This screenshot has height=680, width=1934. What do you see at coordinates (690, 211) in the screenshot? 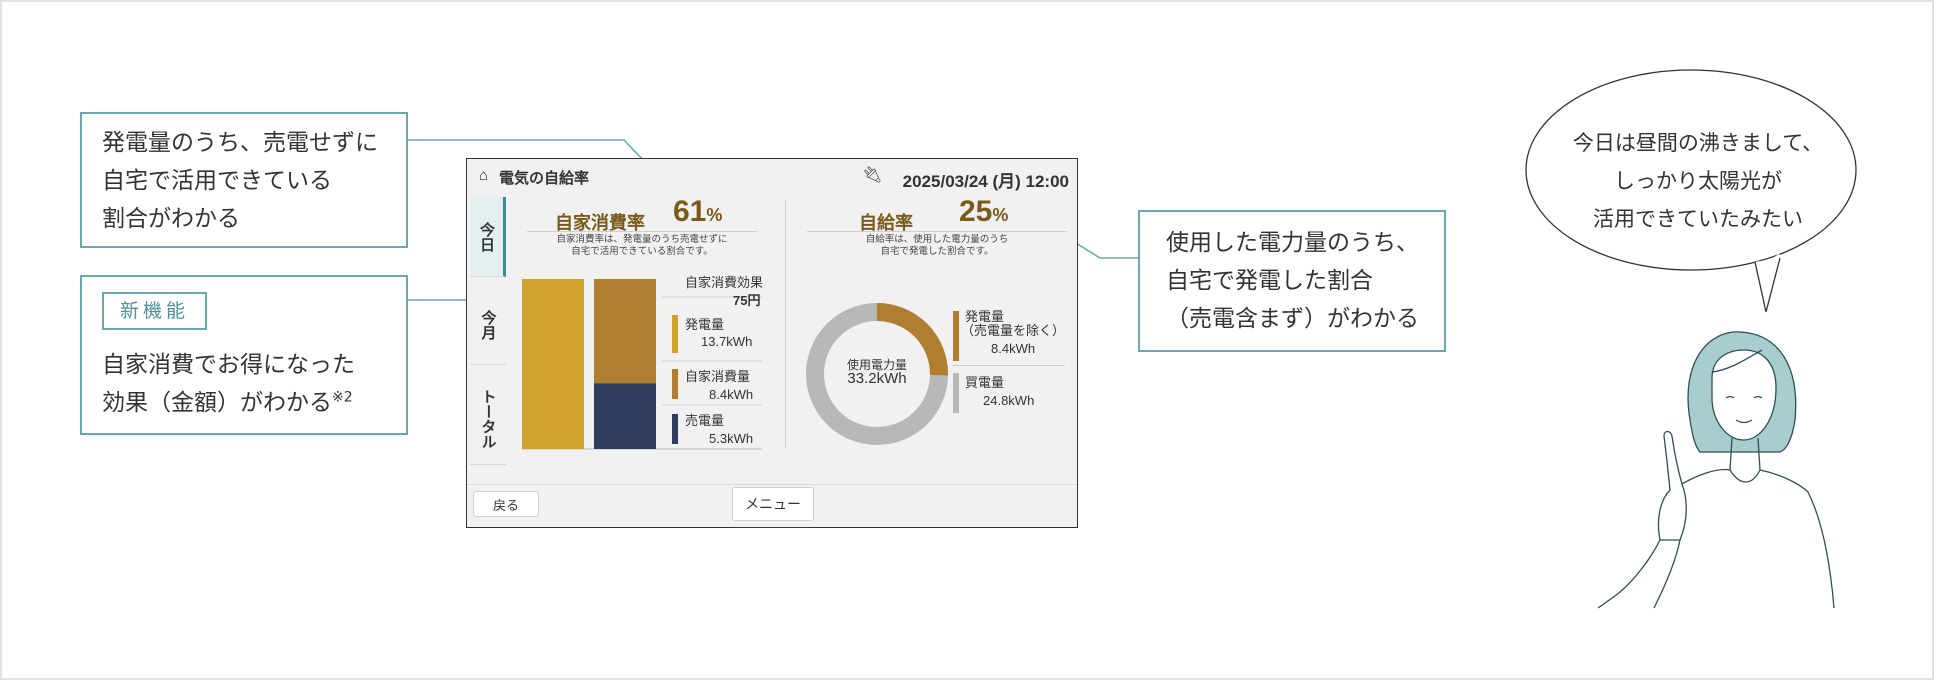
I see `self-consumption-rate-value: 61` at bounding box center [690, 211].